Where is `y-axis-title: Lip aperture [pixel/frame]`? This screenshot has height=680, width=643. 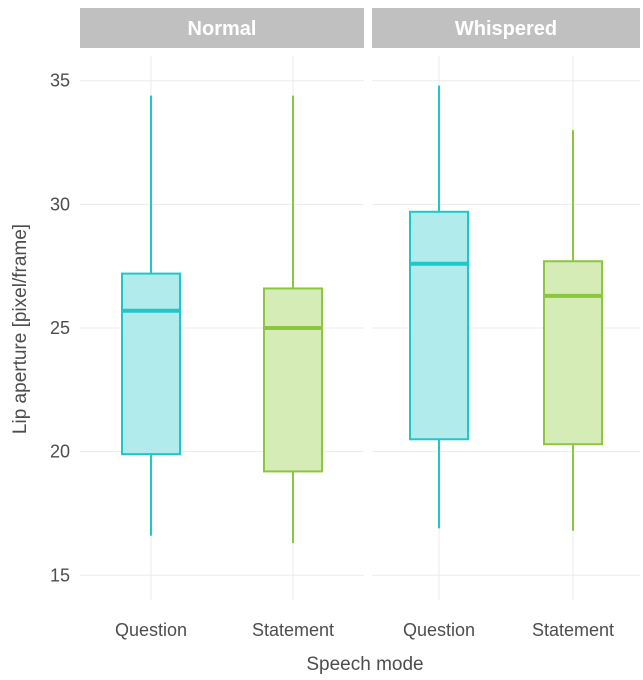 y-axis-title: Lip aperture [pixel/frame] is located at coordinates (20, 329).